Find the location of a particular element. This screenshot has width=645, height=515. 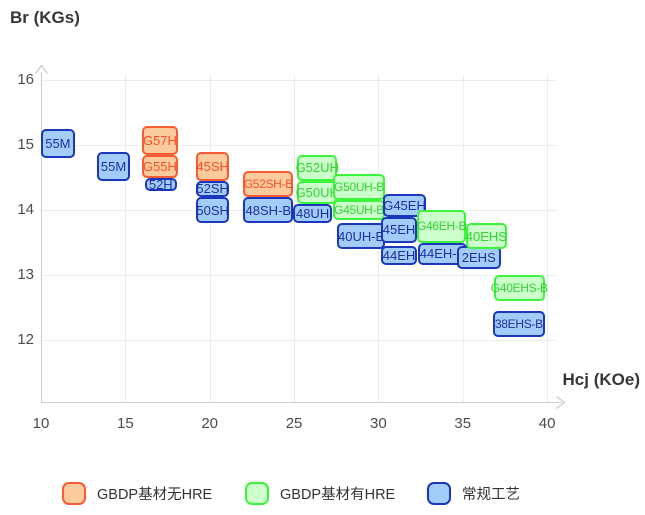

legend: GBDP基材无HRE GBDP基材有HRE 常规工艺 is located at coordinates (322, 493).